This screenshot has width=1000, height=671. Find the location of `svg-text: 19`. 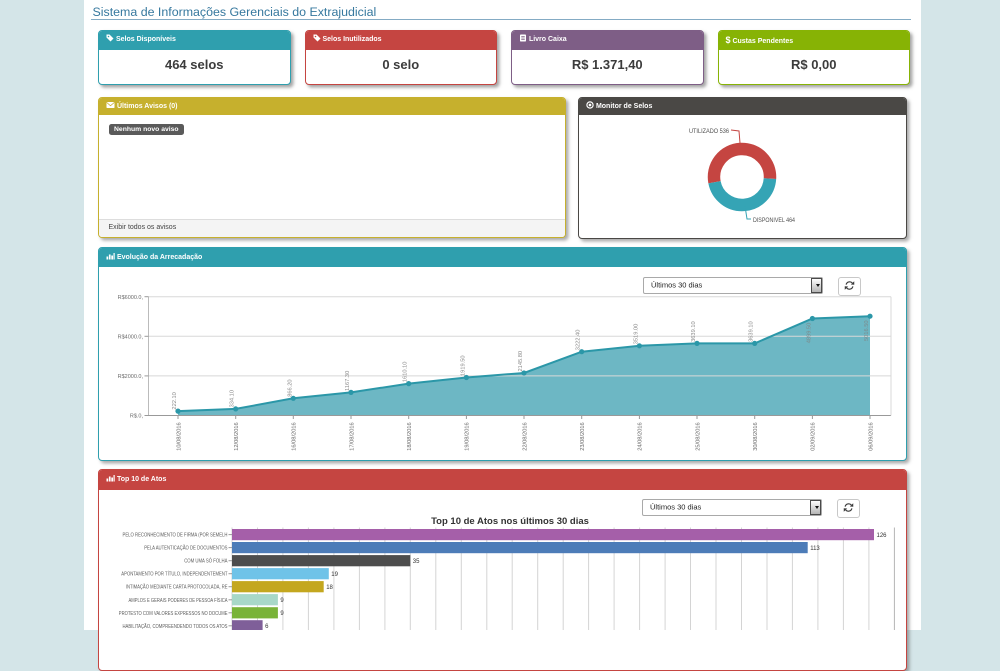

svg-text: 19 is located at coordinates (334, 575).